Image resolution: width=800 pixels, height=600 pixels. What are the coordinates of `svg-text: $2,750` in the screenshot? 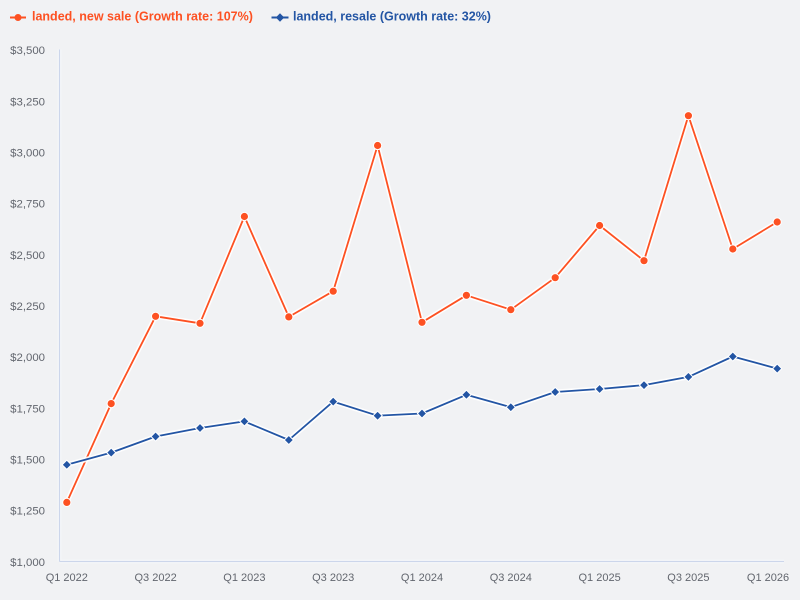 It's located at (27, 205).